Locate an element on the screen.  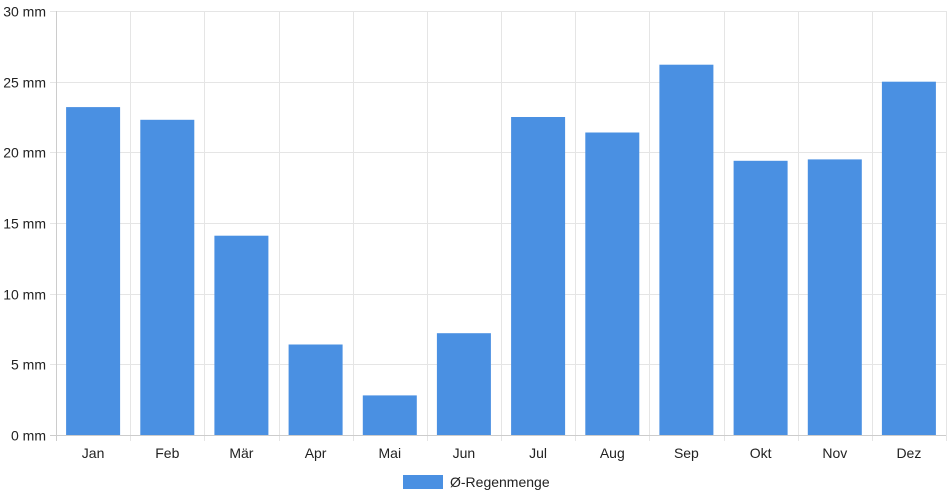
x-tick-label: Sep is located at coordinates (686, 453).